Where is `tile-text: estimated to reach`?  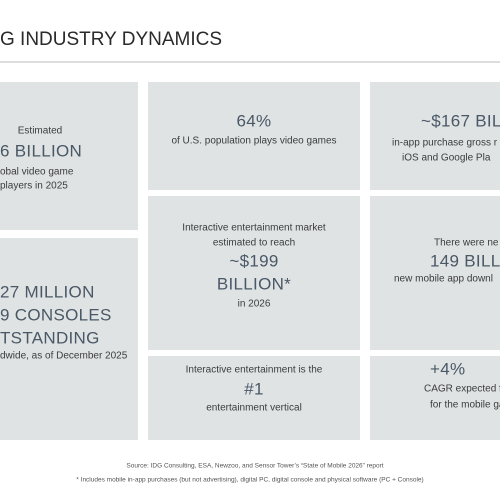 tile-text: estimated to reach is located at coordinates (254, 243).